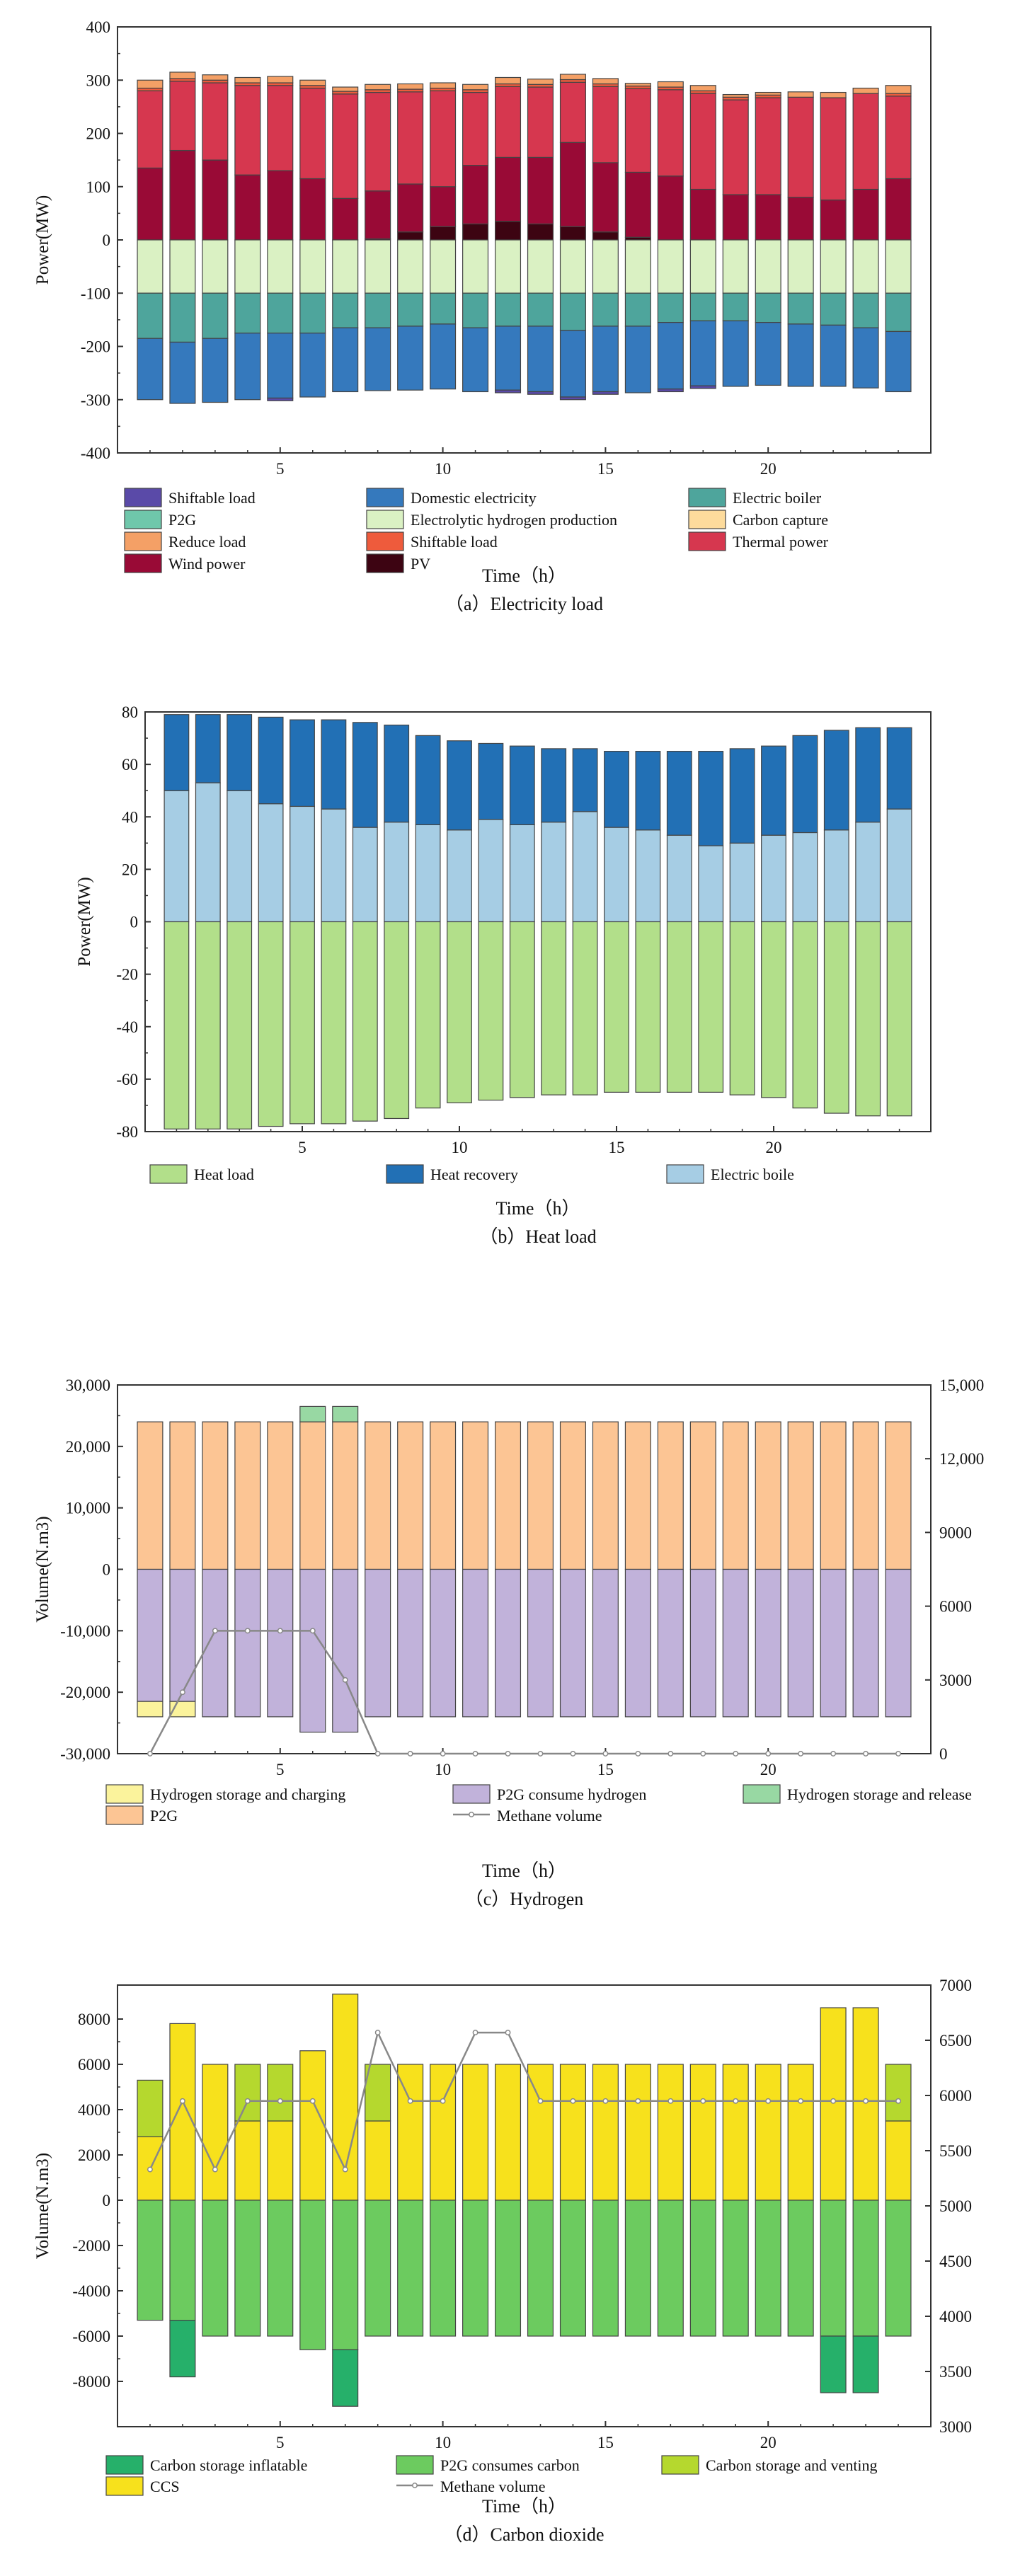 The image size is (1020, 2576). Describe the element at coordinates (415, 2486) in the screenshot. I see `legend-line-marker` at that location.